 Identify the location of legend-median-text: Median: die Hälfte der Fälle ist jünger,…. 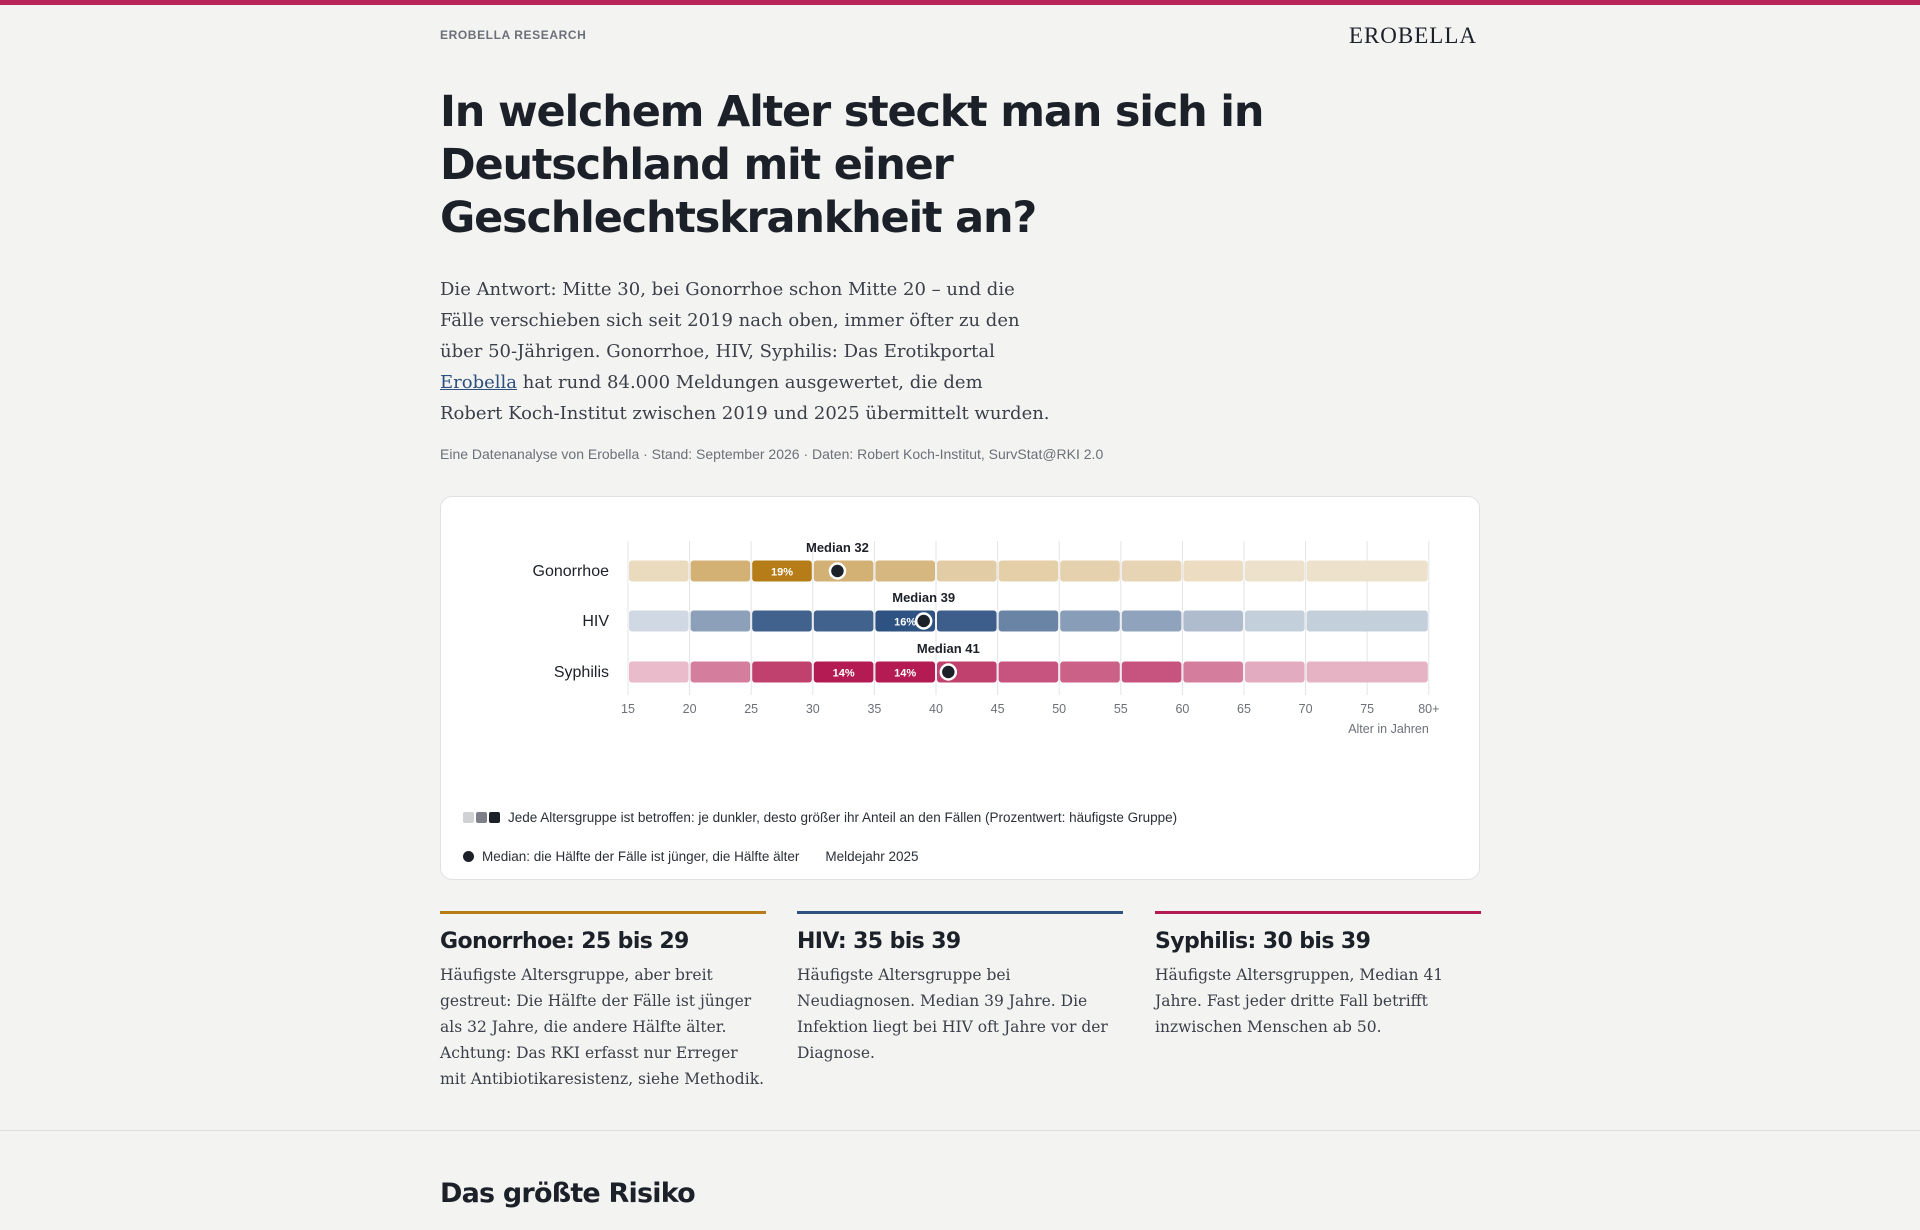
(641, 856).